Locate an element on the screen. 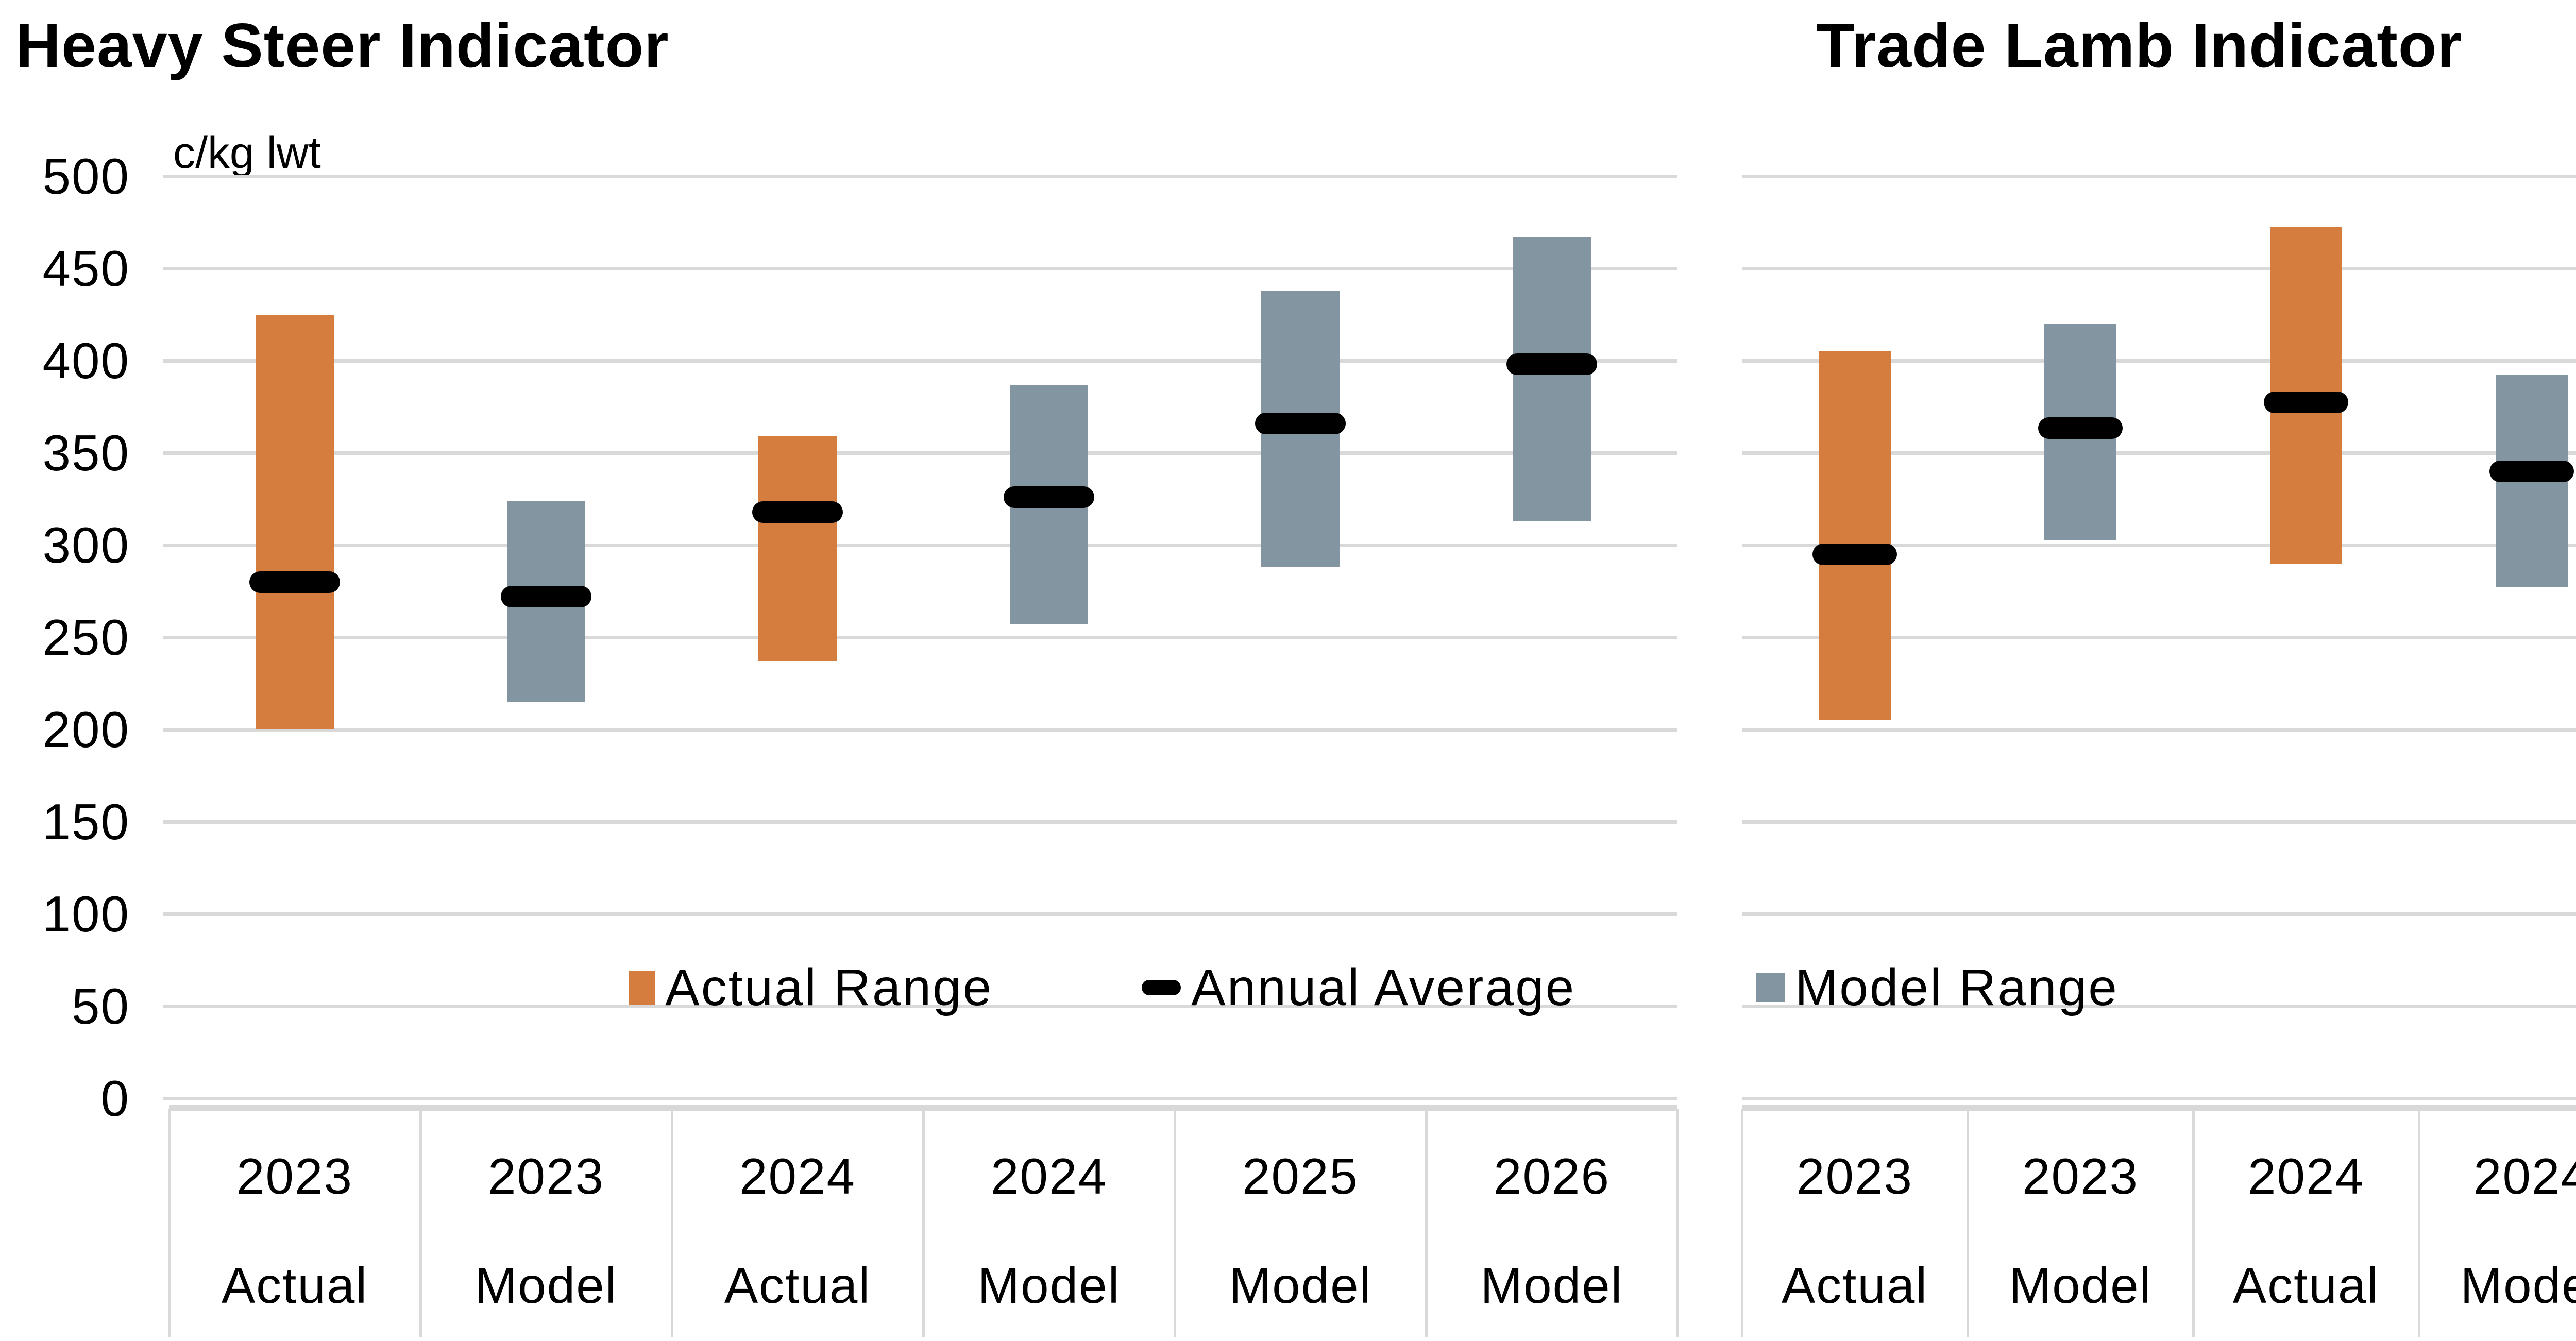 The width and height of the screenshot is (2576, 1341). legend-label-annual-average: Annual Average is located at coordinates (1383, 987).